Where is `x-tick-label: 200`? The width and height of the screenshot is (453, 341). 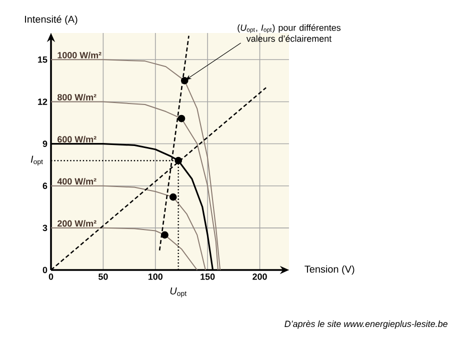 x-tick-label: 200 is located at coordinates (259, 277).